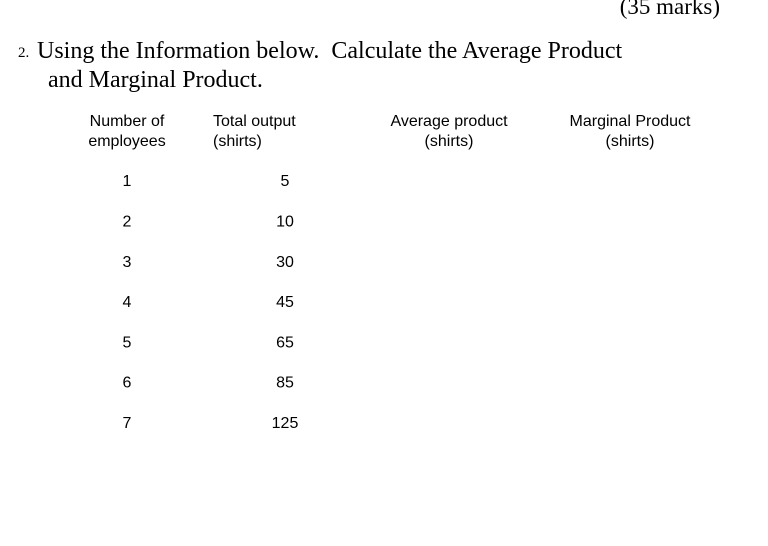 The image size is (768, 546). What do you see at coordinates (285, 222) in the screenshot?
I see `table-cell: 10` at bounding box center [285, 222].